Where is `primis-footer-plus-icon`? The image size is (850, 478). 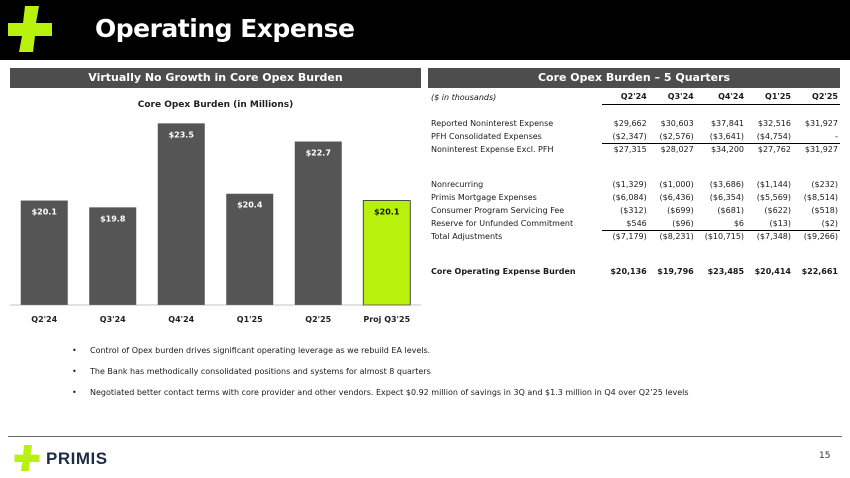
primis-footer-plus-icon is located at coordinates (27, 458).